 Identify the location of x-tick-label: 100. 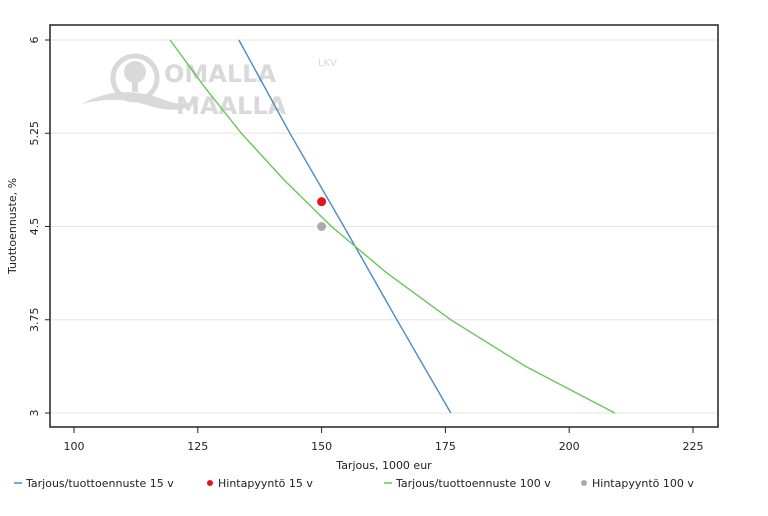
(74, 446).